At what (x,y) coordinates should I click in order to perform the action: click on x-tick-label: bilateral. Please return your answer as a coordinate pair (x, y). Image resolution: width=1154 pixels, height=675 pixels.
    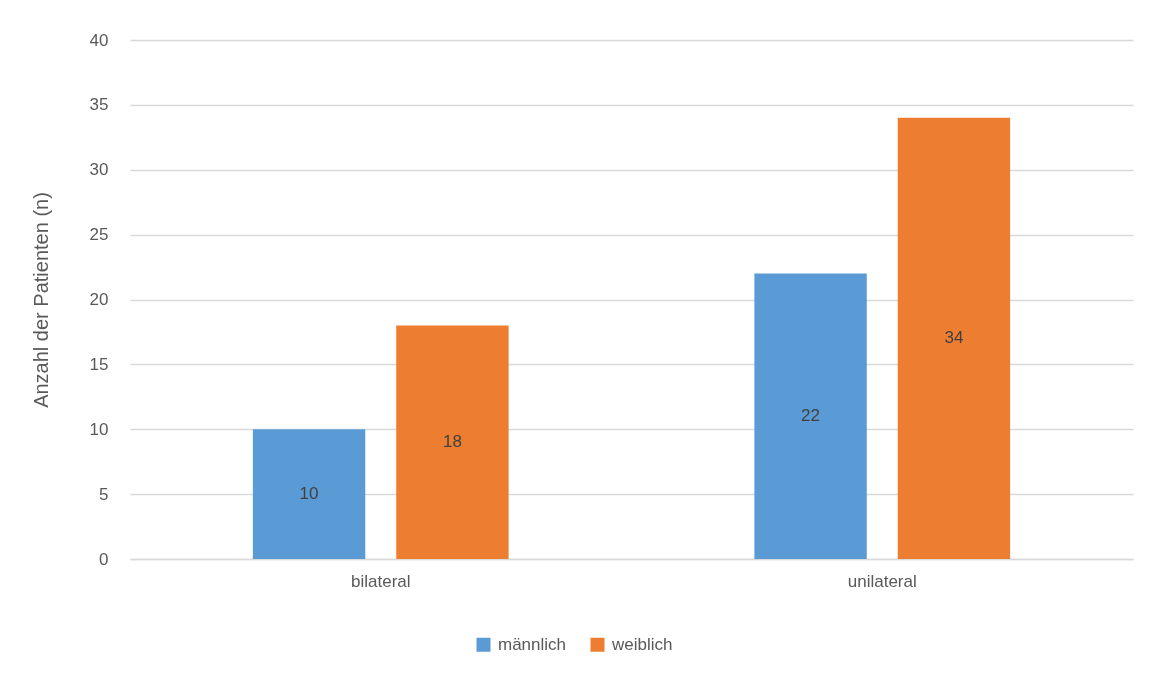
    Looking at the image, I should click on (380, 581).